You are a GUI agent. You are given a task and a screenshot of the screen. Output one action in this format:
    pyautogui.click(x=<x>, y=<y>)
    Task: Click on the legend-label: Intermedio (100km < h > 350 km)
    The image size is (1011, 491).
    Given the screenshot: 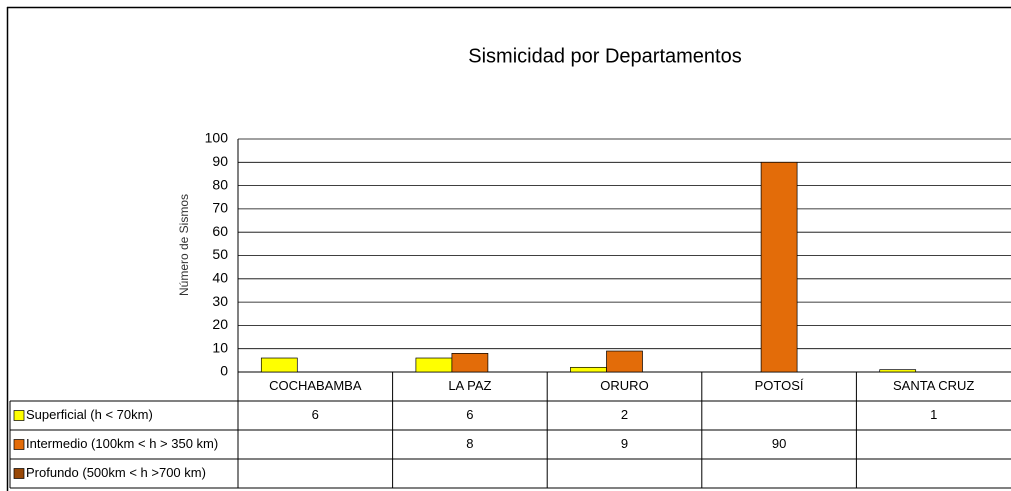 What is the action you would take?
    pyautogui.click(x=122, y=443)
    